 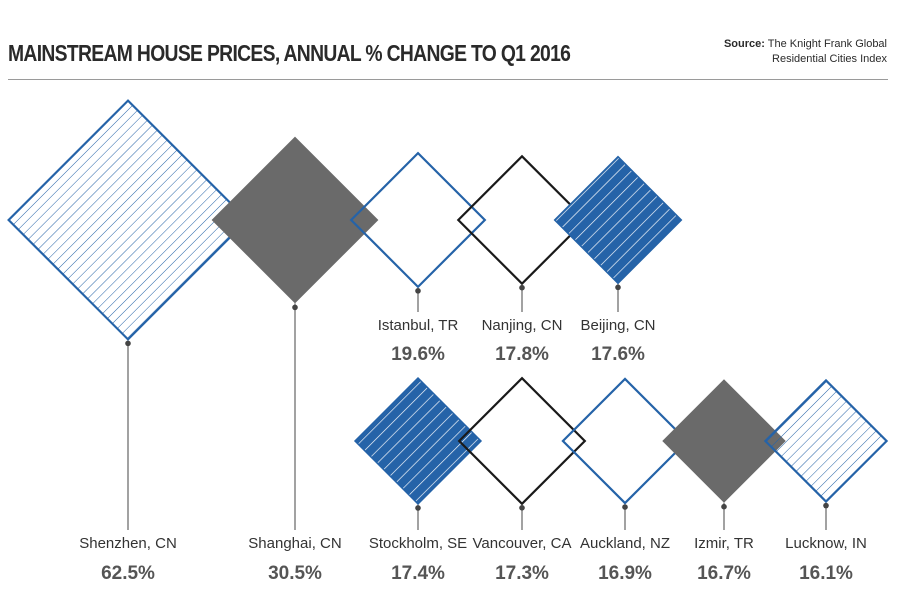 I want to click on city-label-auckland-nz: Auckland, NZ, so click(x=625, y=543).